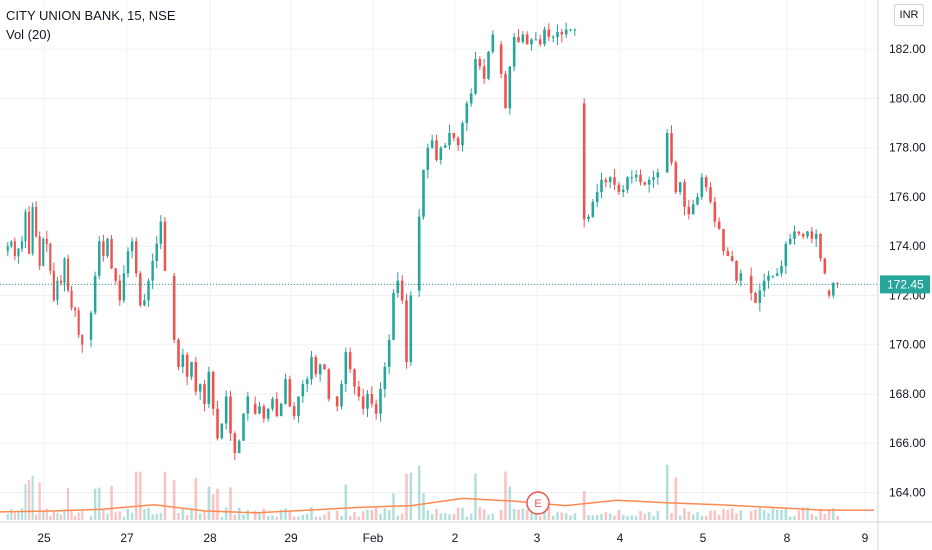  I want to click on volume-bars, so click(422, 492).